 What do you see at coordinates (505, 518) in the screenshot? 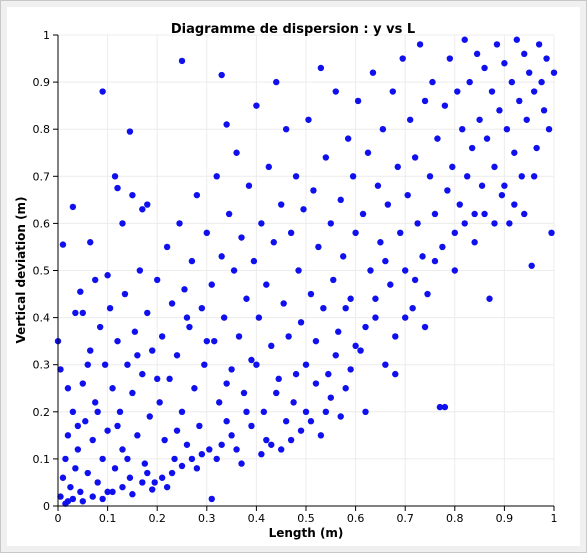
I see `x-tick-label: 0.9` at bounding box center [505, 518].